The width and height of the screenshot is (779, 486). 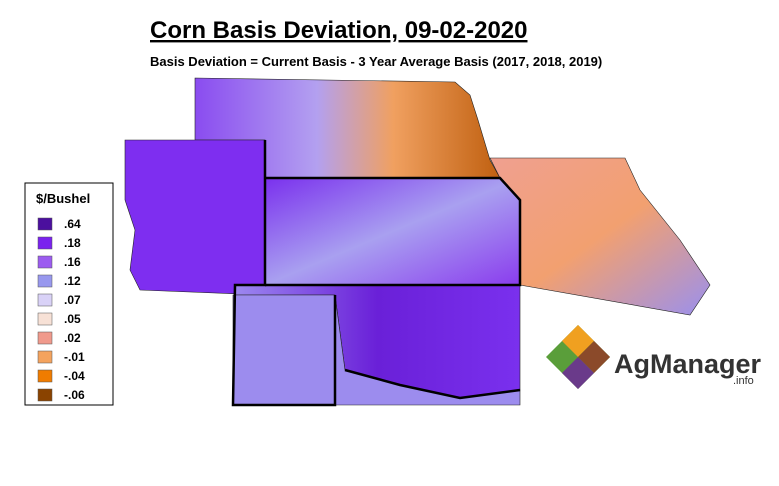 I want to click on logo-suffix: .info, so click(x=743, y=381).